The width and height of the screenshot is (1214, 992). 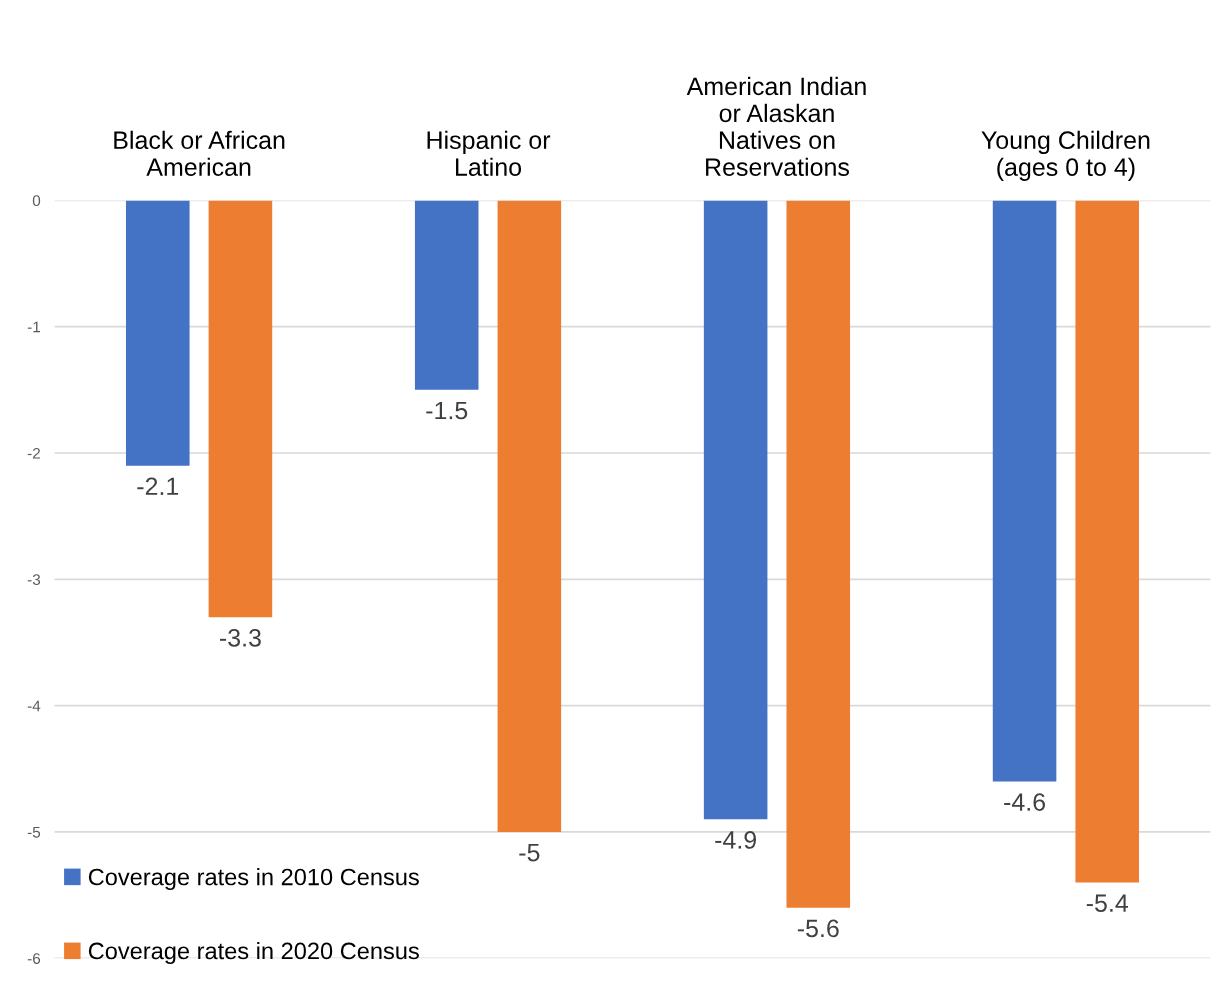 I want to click on data-label: -3.3, so click(x=240, y=637).